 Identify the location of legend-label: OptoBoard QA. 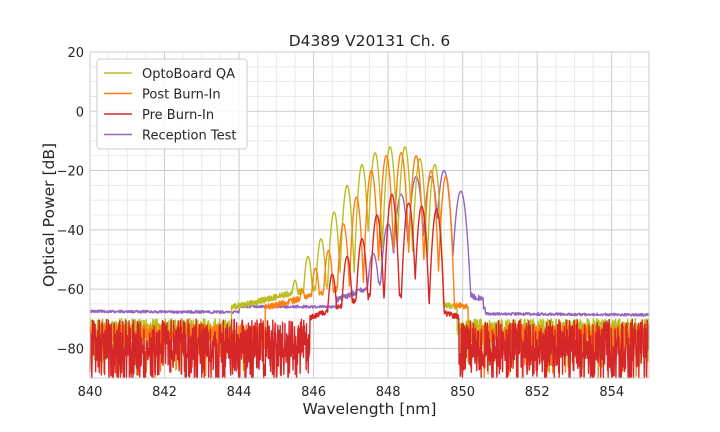
(188, 74).